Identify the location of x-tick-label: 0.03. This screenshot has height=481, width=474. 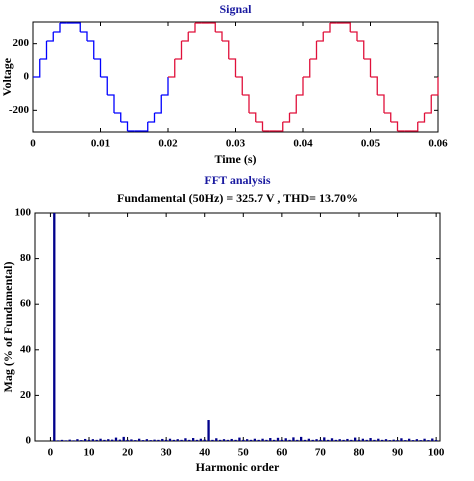
(236, 144).